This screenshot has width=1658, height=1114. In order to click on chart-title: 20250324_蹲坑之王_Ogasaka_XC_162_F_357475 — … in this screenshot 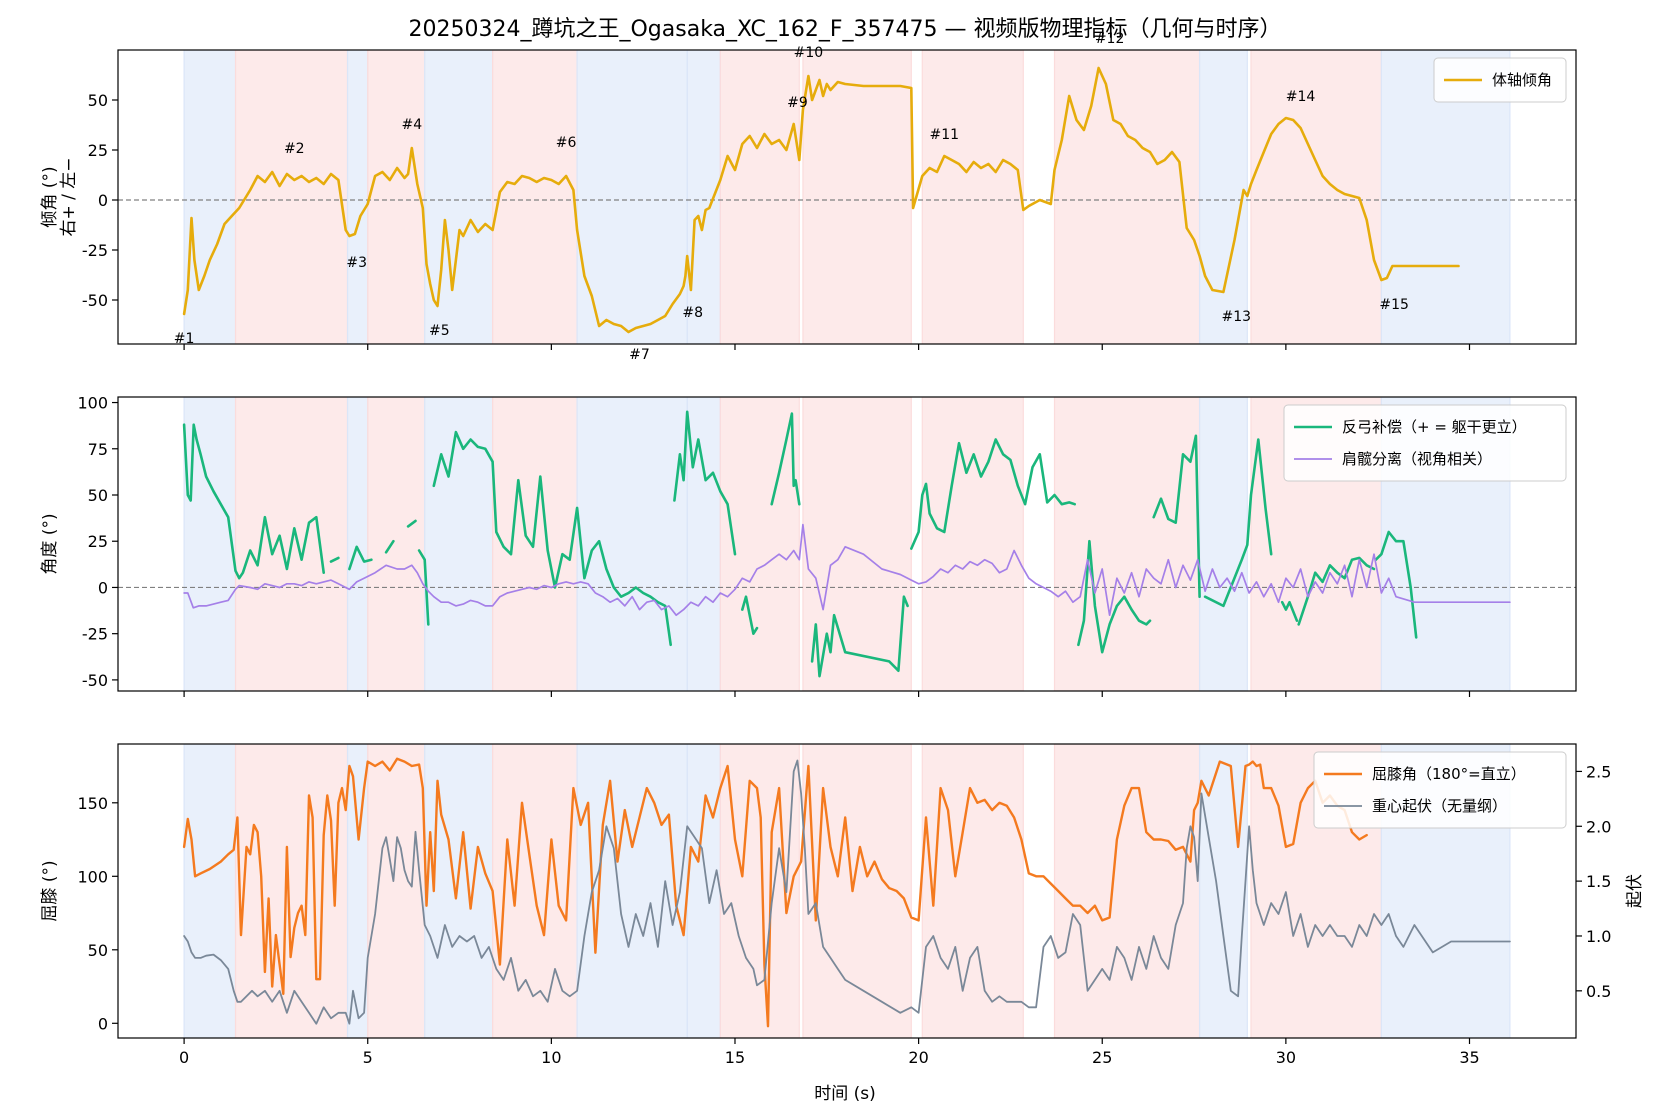, I will do `click(845, 29)`.